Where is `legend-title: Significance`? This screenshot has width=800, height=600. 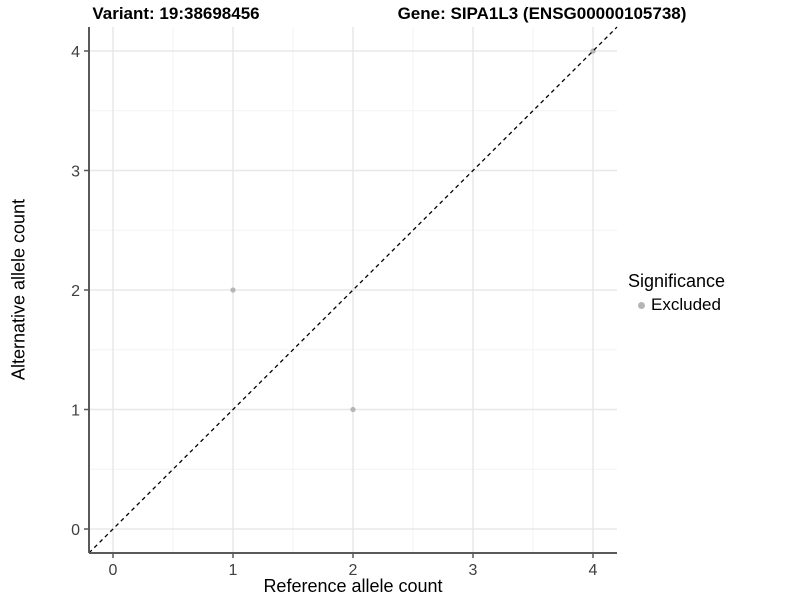
legend-title: Significance is located at coordinates (677, 281).